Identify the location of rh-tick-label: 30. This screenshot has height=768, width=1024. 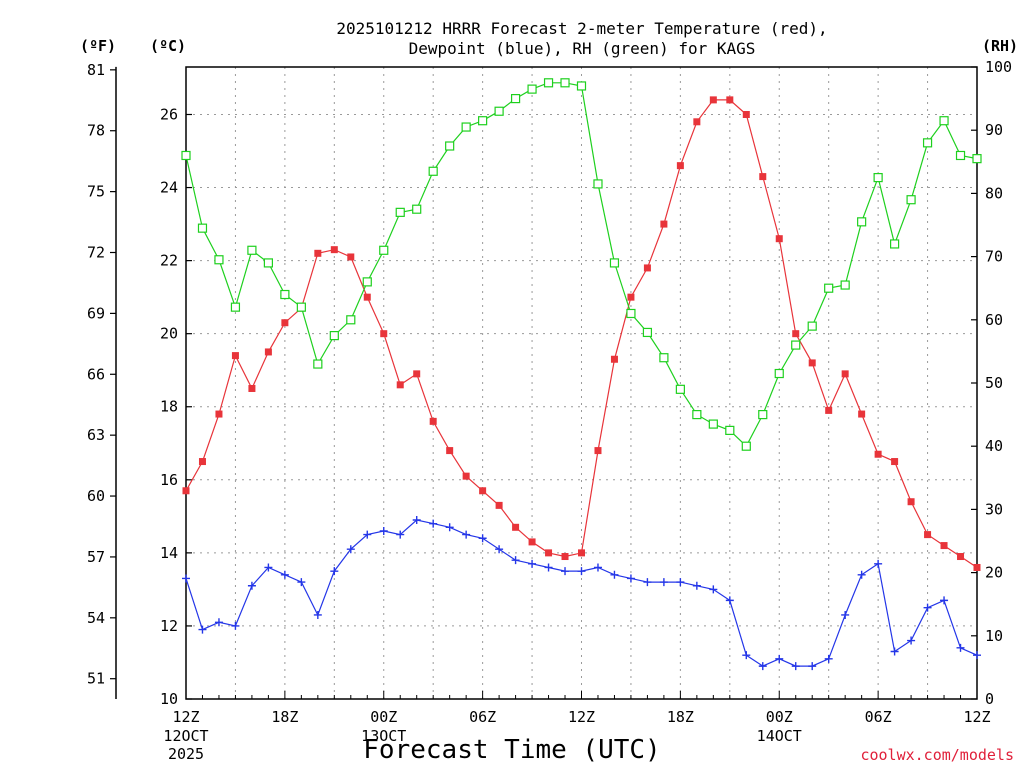
(994, 509).